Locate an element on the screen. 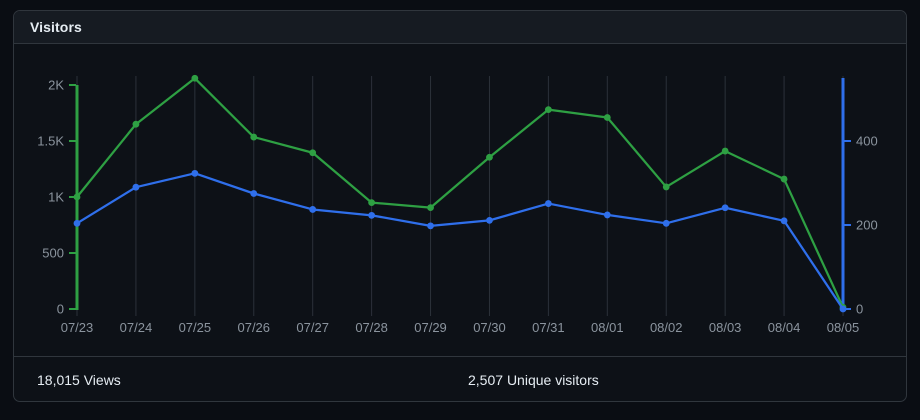  x-axis-label: 08/03 is located at coordinates (725, 327).